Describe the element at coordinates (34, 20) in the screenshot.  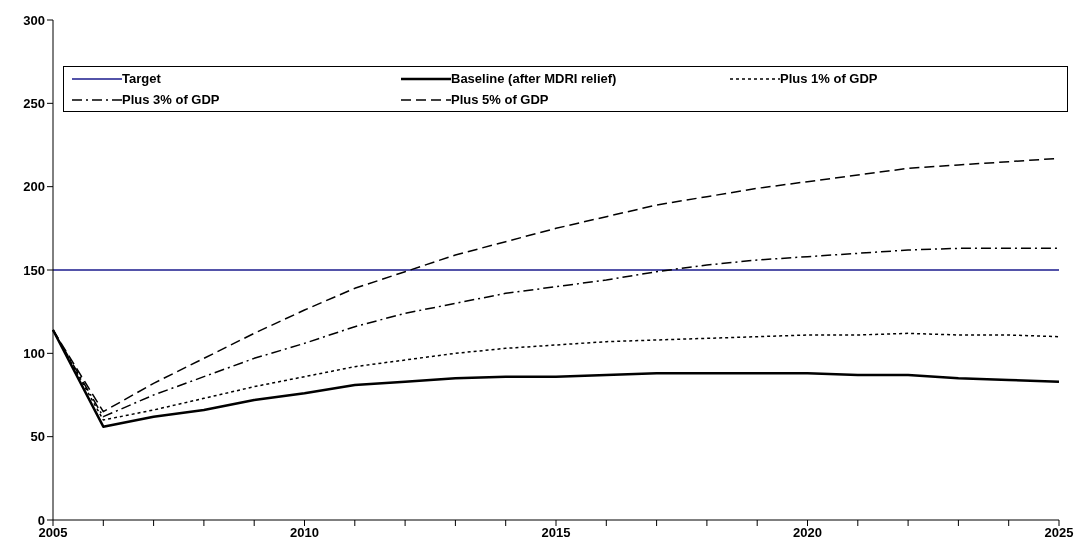
I see `y-tick-label: 300` at that location.